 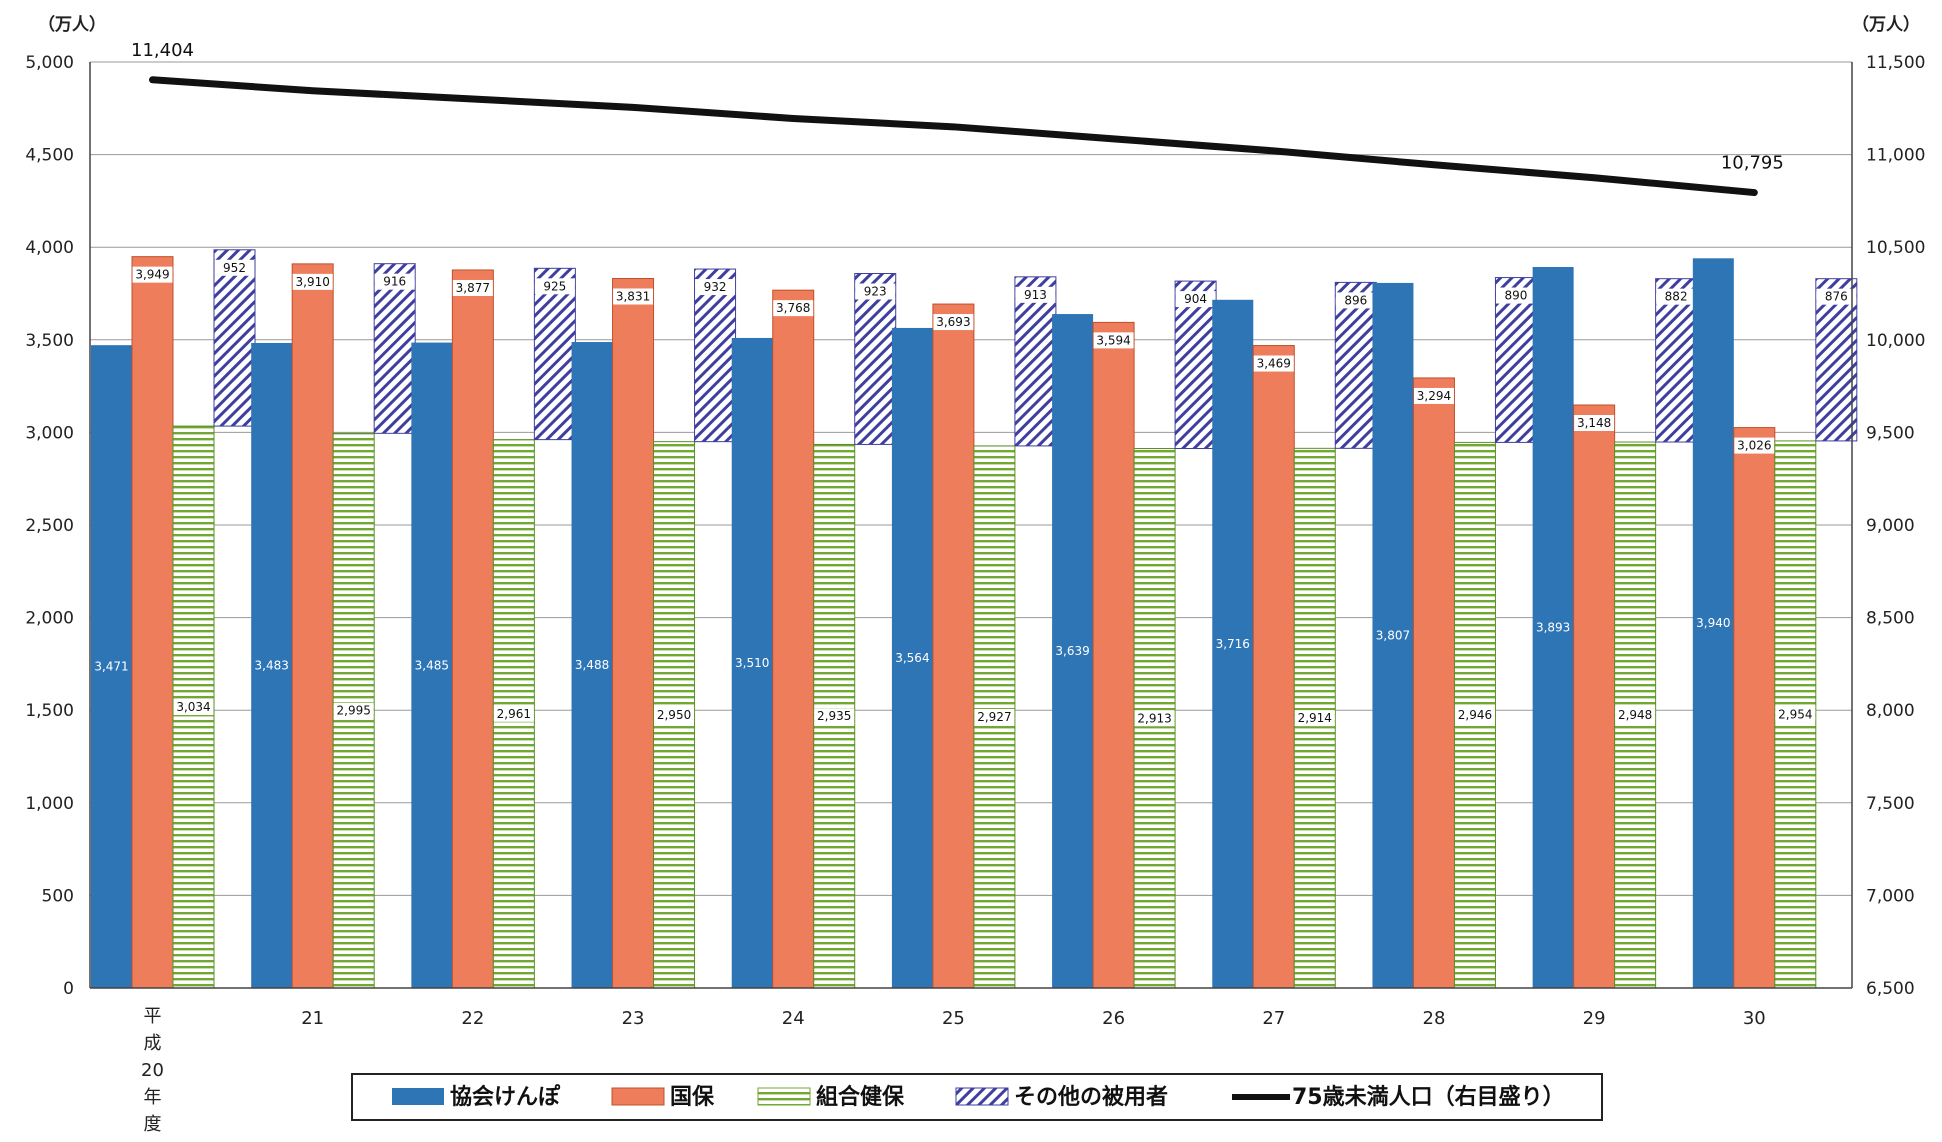 I want to click on data-label: 2,913, so click(x=1154, y=718).